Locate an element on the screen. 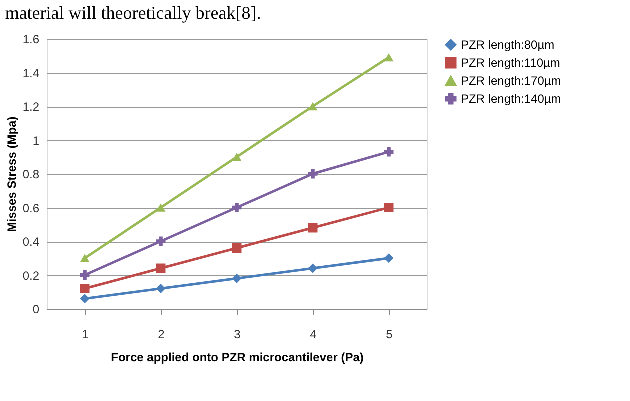  y-tick-label: 1.4 is located at coordinates (31, 73).